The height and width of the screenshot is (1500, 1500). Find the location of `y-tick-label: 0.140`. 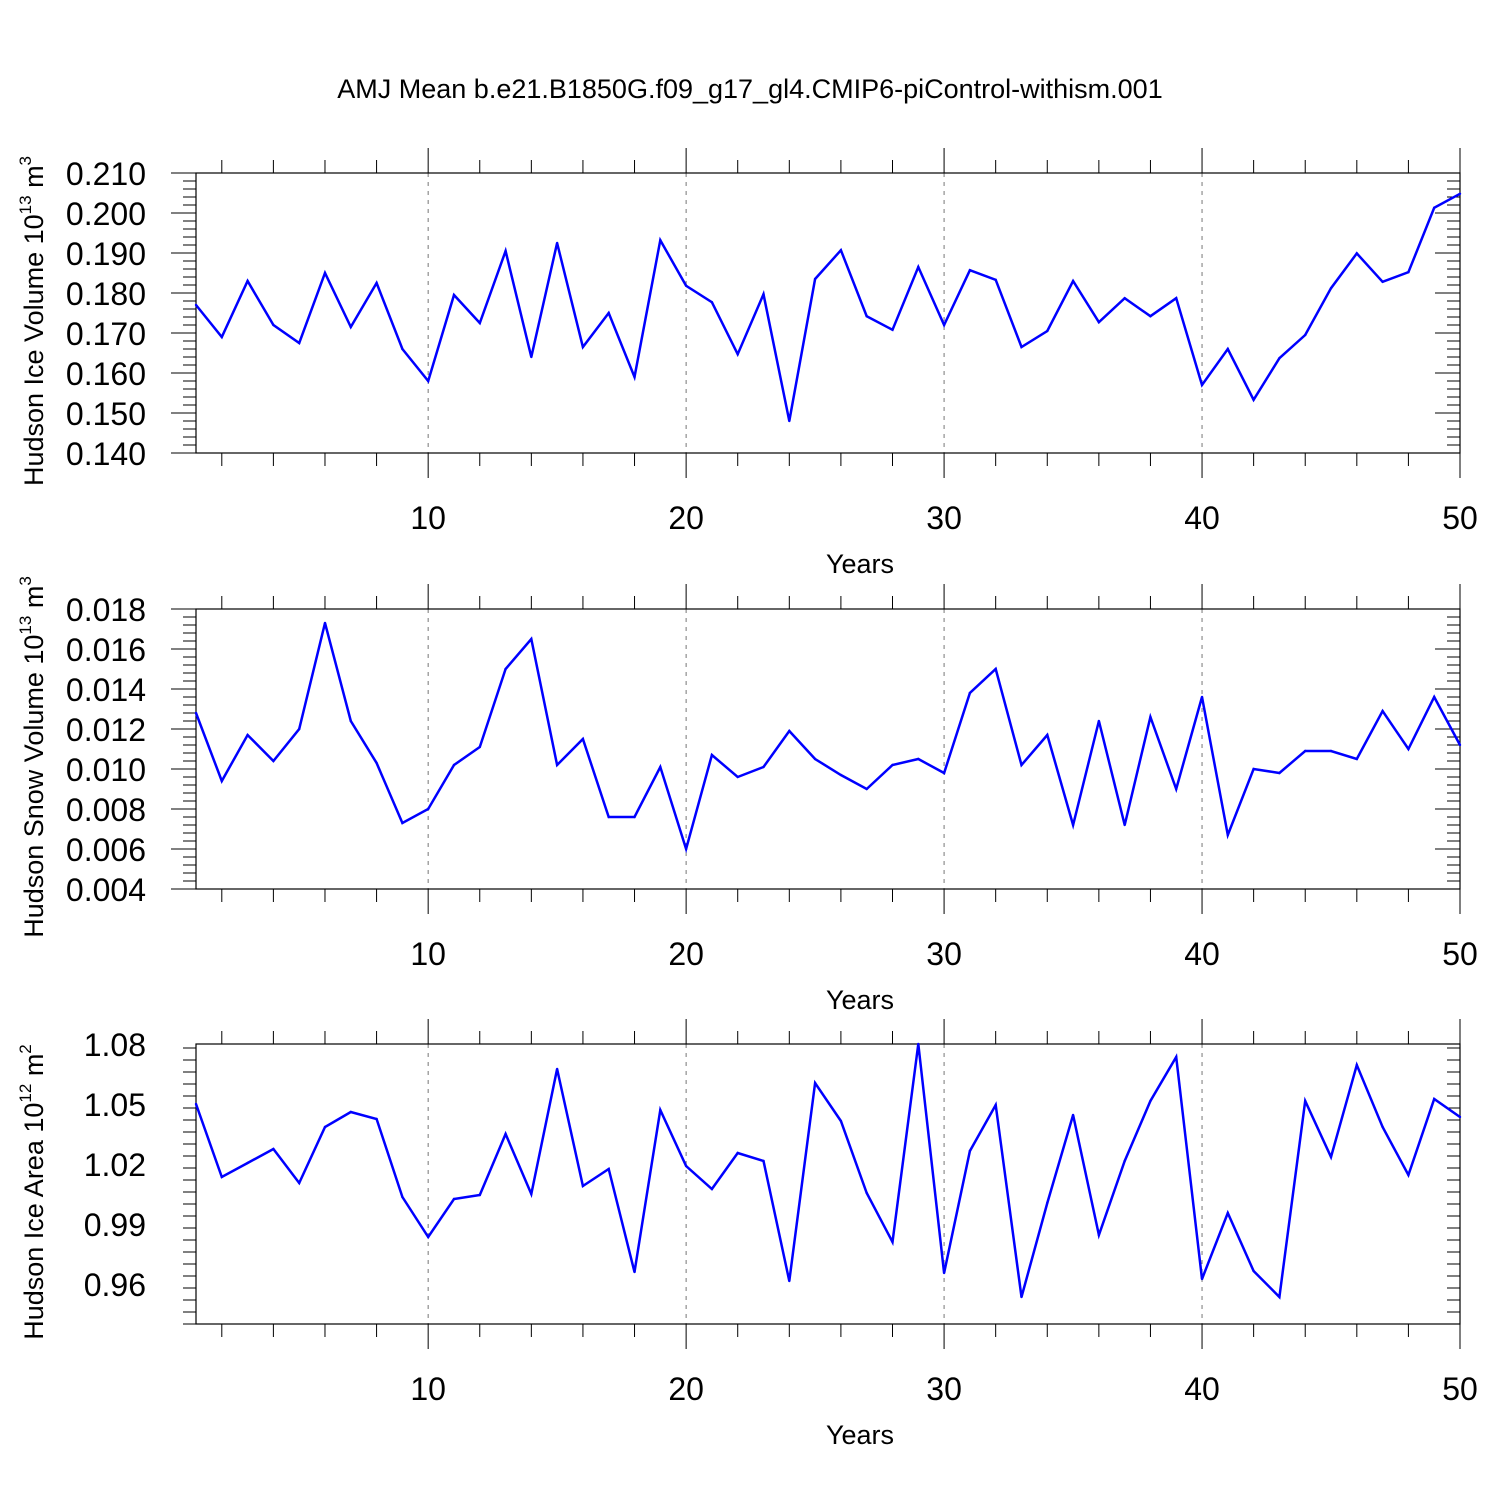

y-tick-label: 0.140 is located at coordinates (106, 454).